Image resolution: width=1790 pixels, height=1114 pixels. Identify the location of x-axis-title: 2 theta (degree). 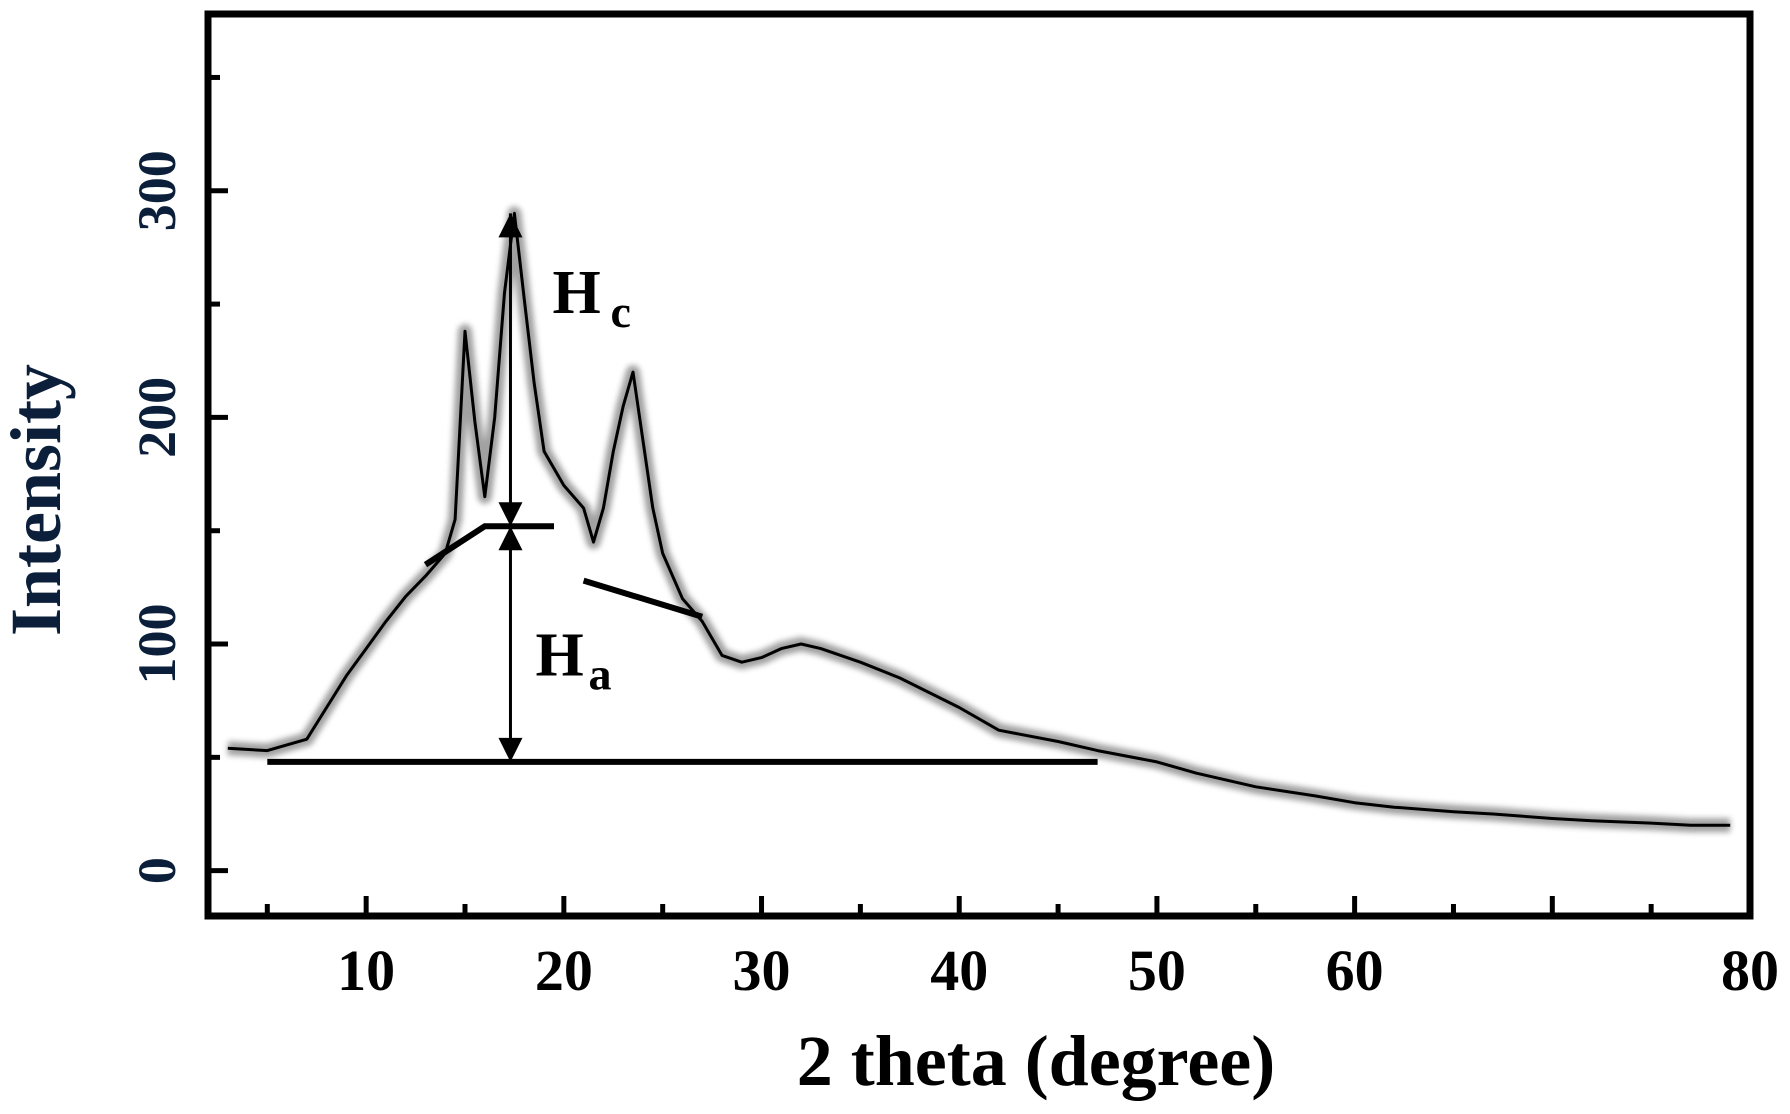
(1036, 1061).